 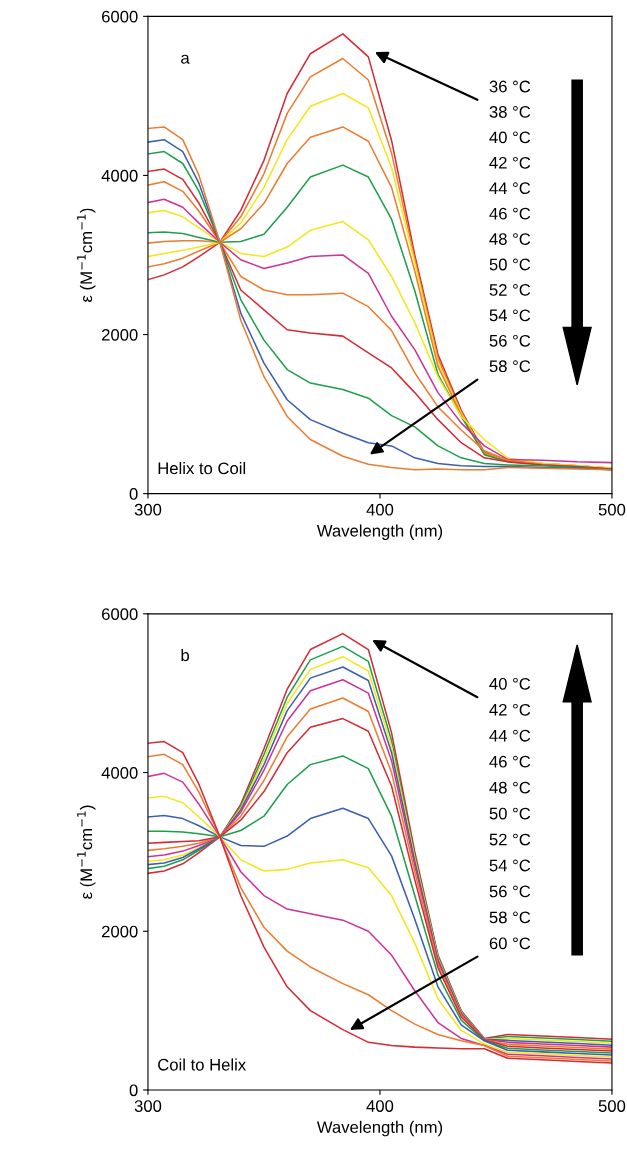 I want to click on annotation: 38 °C, so click(x=510, y=112).